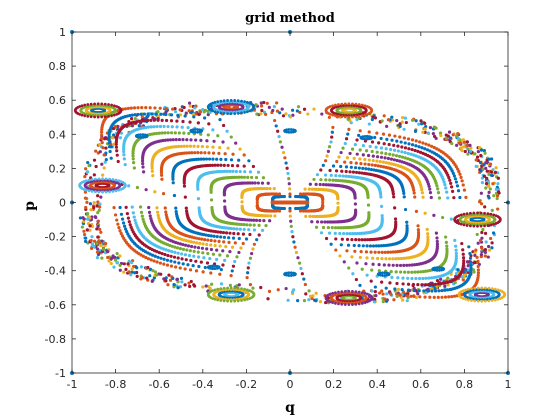  What do you see at coordinates (219, 268) in the screenshot?
I see `chain-point` at bounding box center [219, 268].